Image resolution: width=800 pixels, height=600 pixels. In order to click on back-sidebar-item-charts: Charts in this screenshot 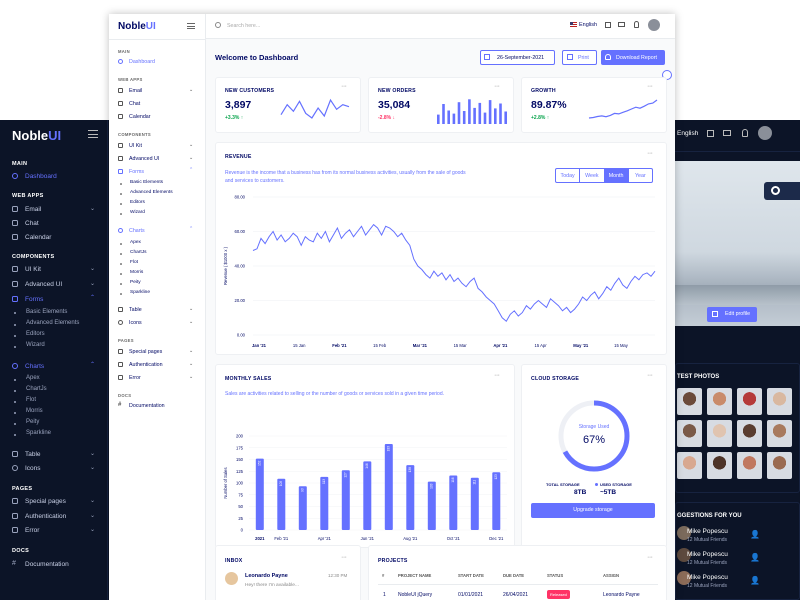, I will do `click(35, 366)`.